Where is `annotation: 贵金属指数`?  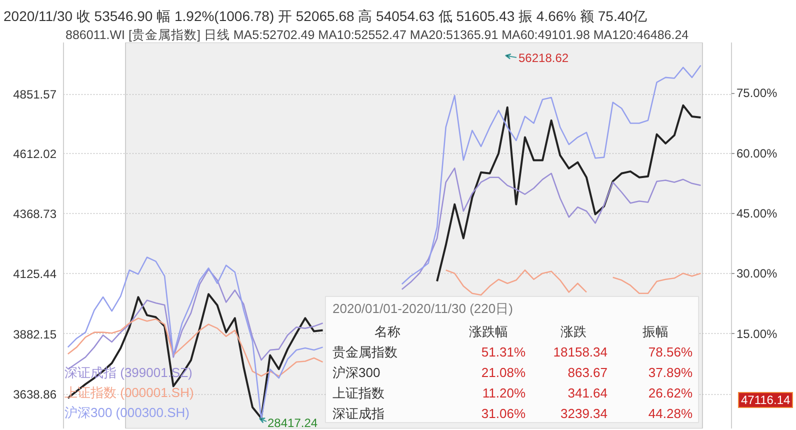
annotation: 贵金属指数 is located at coordinates (365, 352).